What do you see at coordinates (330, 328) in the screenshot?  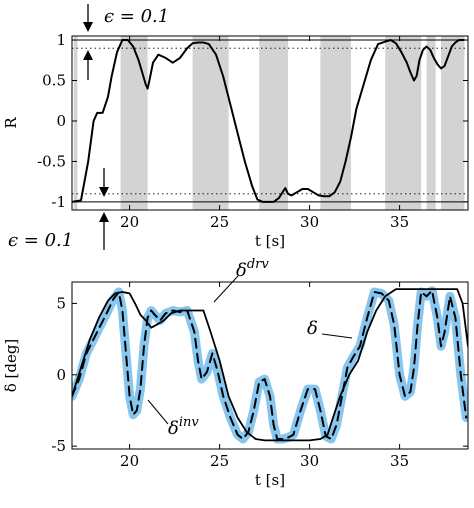 I see `delta-annotation: δ` at bounding box center [330, 328].